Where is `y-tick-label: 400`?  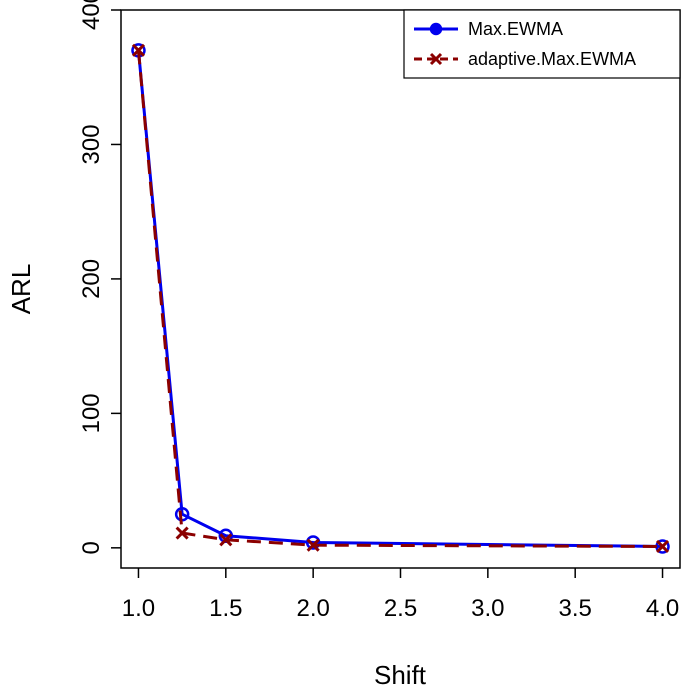 y-tick-label: 400 is located at coordinates (91, 15).